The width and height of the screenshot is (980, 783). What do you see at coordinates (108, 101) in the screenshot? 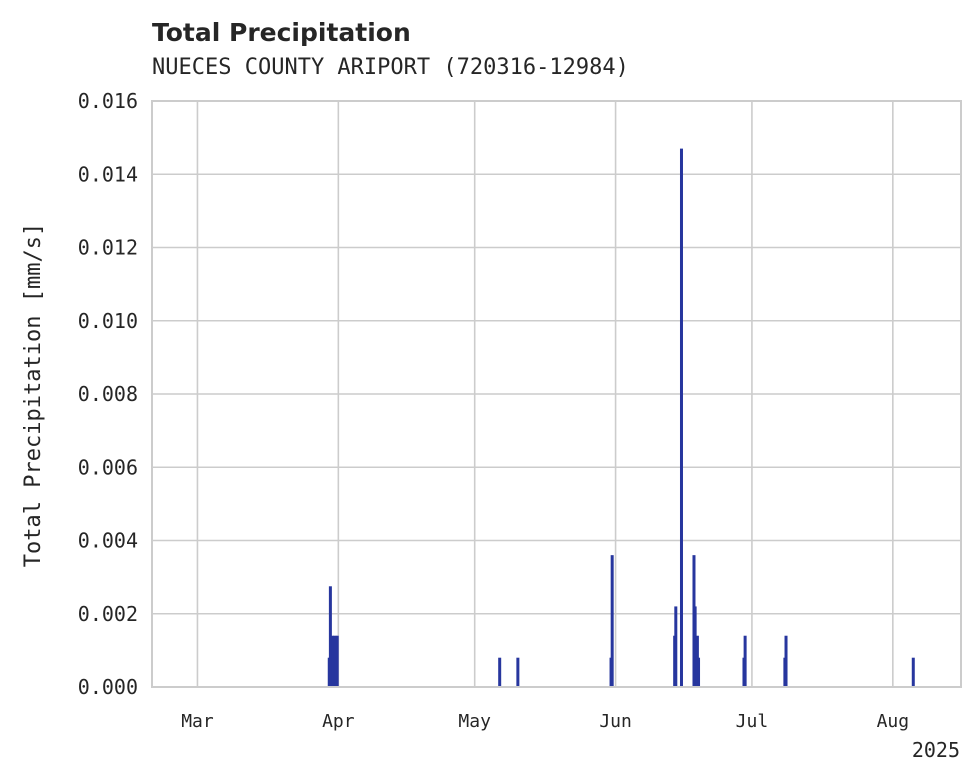
I see `y-tick-label: 0.016` at bounding box center [108, 101].